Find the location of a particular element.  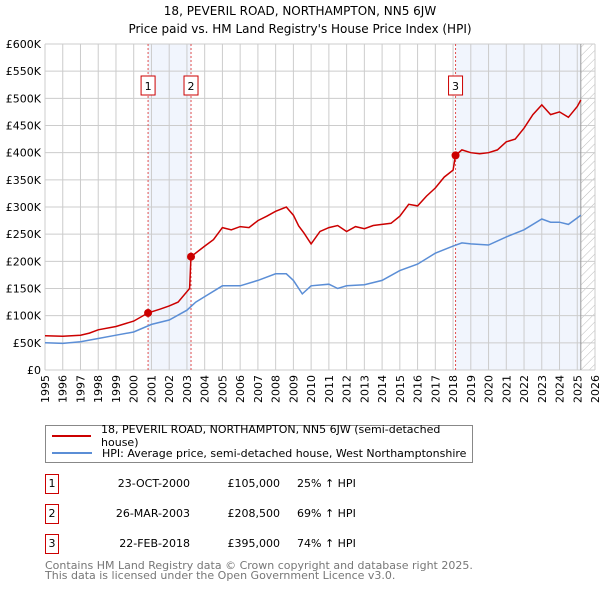

x-tick-label: 1999 is located at coordinates (116, 389).